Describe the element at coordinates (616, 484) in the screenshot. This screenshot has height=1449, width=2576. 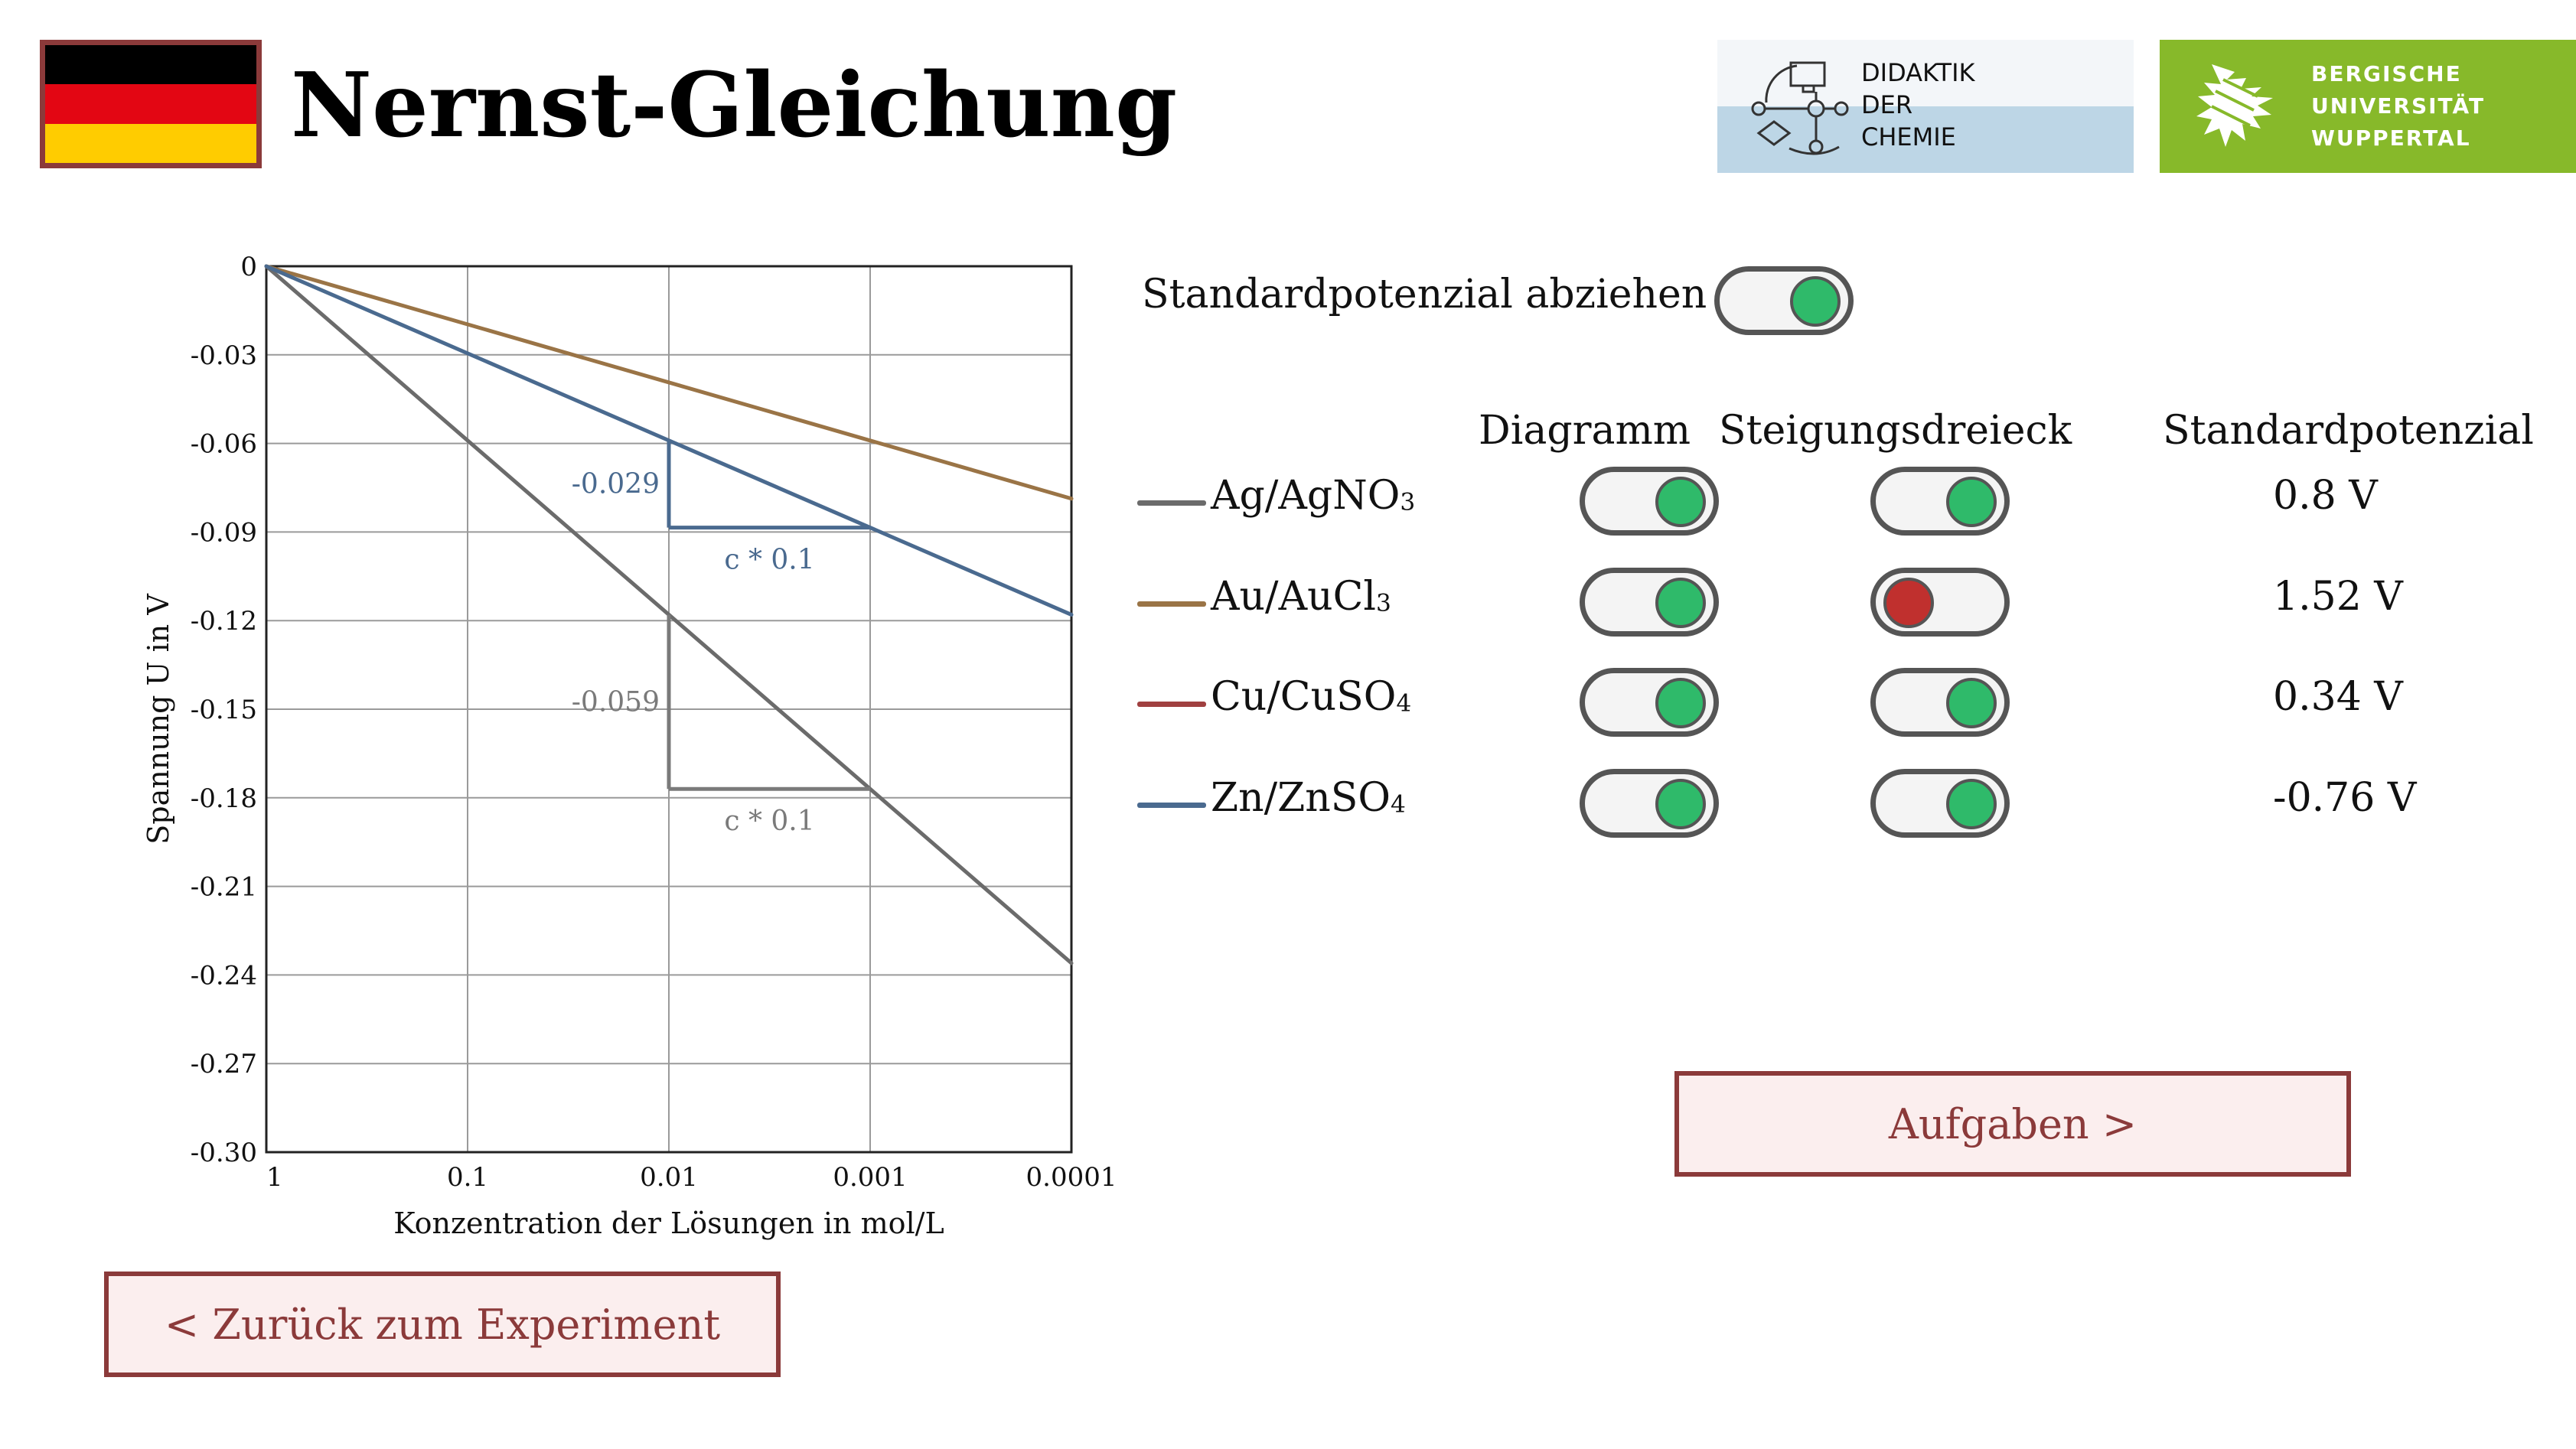
I see `slope-dy-label: -0.029` at that location.